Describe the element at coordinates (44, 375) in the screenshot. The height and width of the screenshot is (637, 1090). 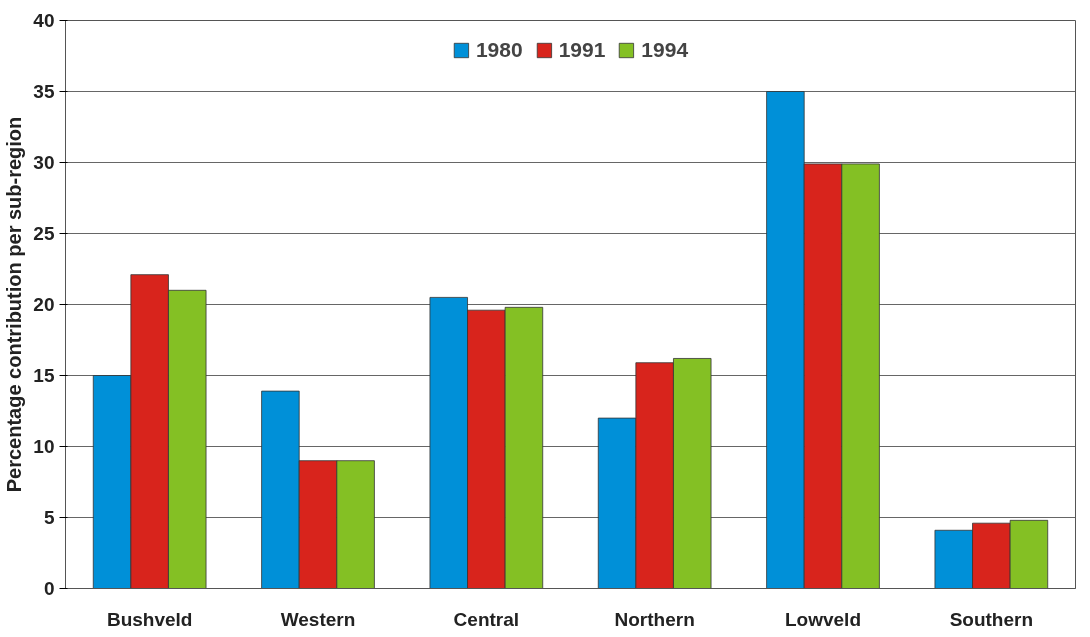
I see `y-tick-label: 15` at that location.